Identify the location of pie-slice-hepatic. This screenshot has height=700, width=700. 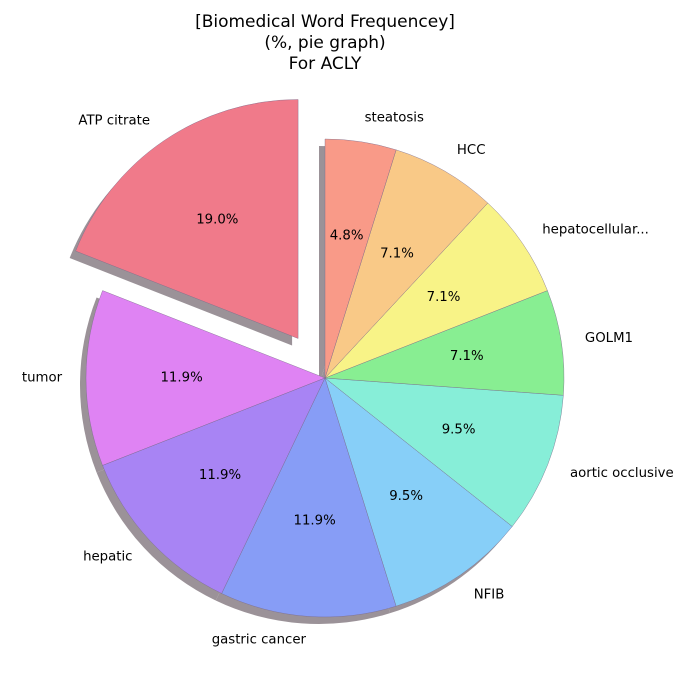
(214, 485).